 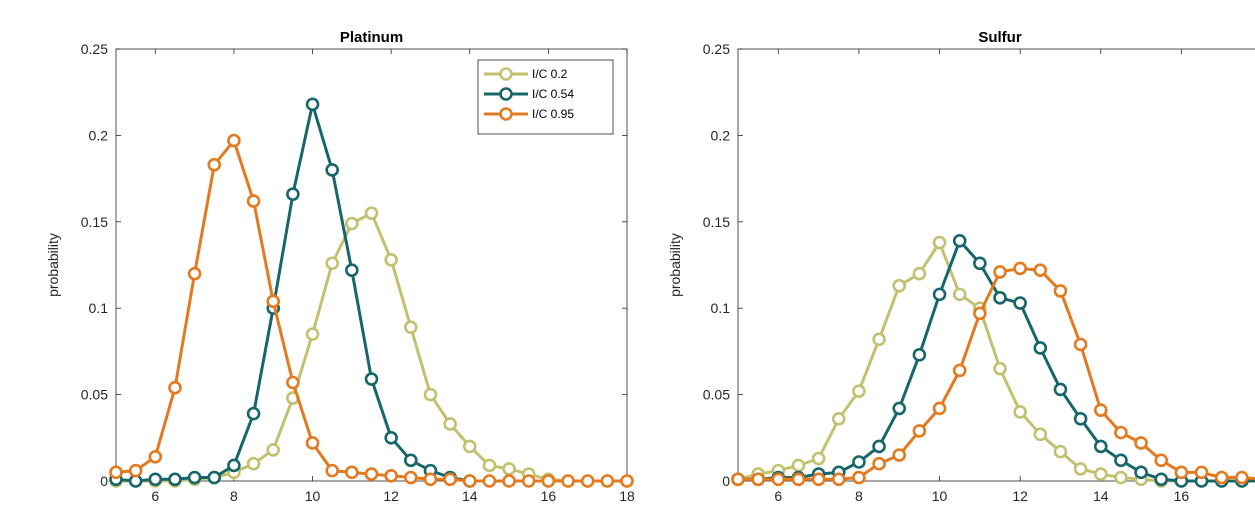 I want to click on legend-label: I/C 0.2, so click(x=550, y=74).